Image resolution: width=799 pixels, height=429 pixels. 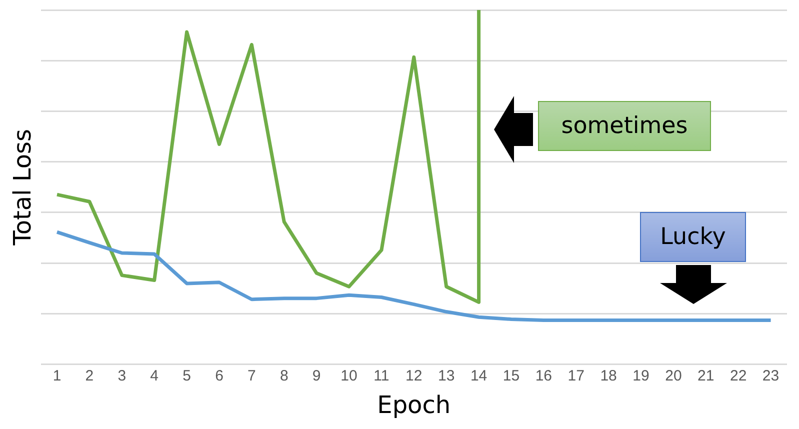 I want to click on x-tick-label: 6, so click(x=219, y=375).